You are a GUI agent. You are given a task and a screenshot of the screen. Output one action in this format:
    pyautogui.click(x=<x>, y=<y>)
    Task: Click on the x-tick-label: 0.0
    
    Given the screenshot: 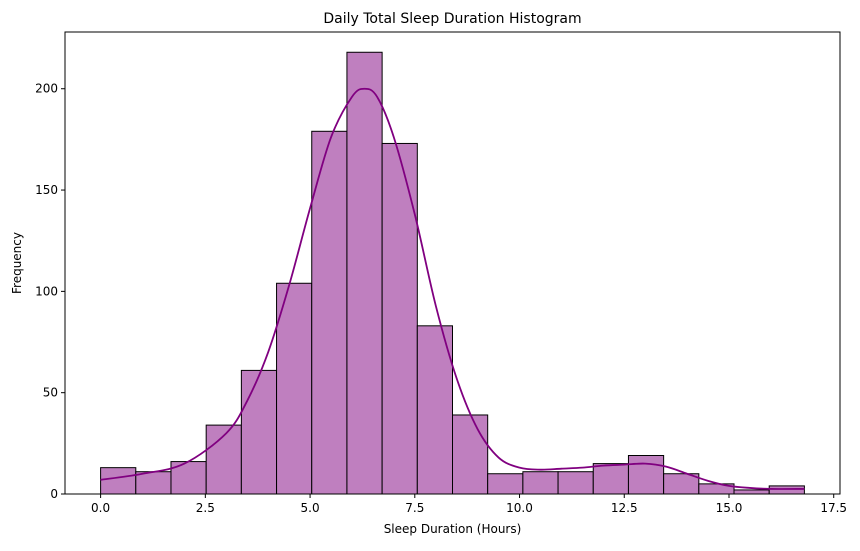 What is the action you would take?
    pyautogui.click(x=100, y=508)
    